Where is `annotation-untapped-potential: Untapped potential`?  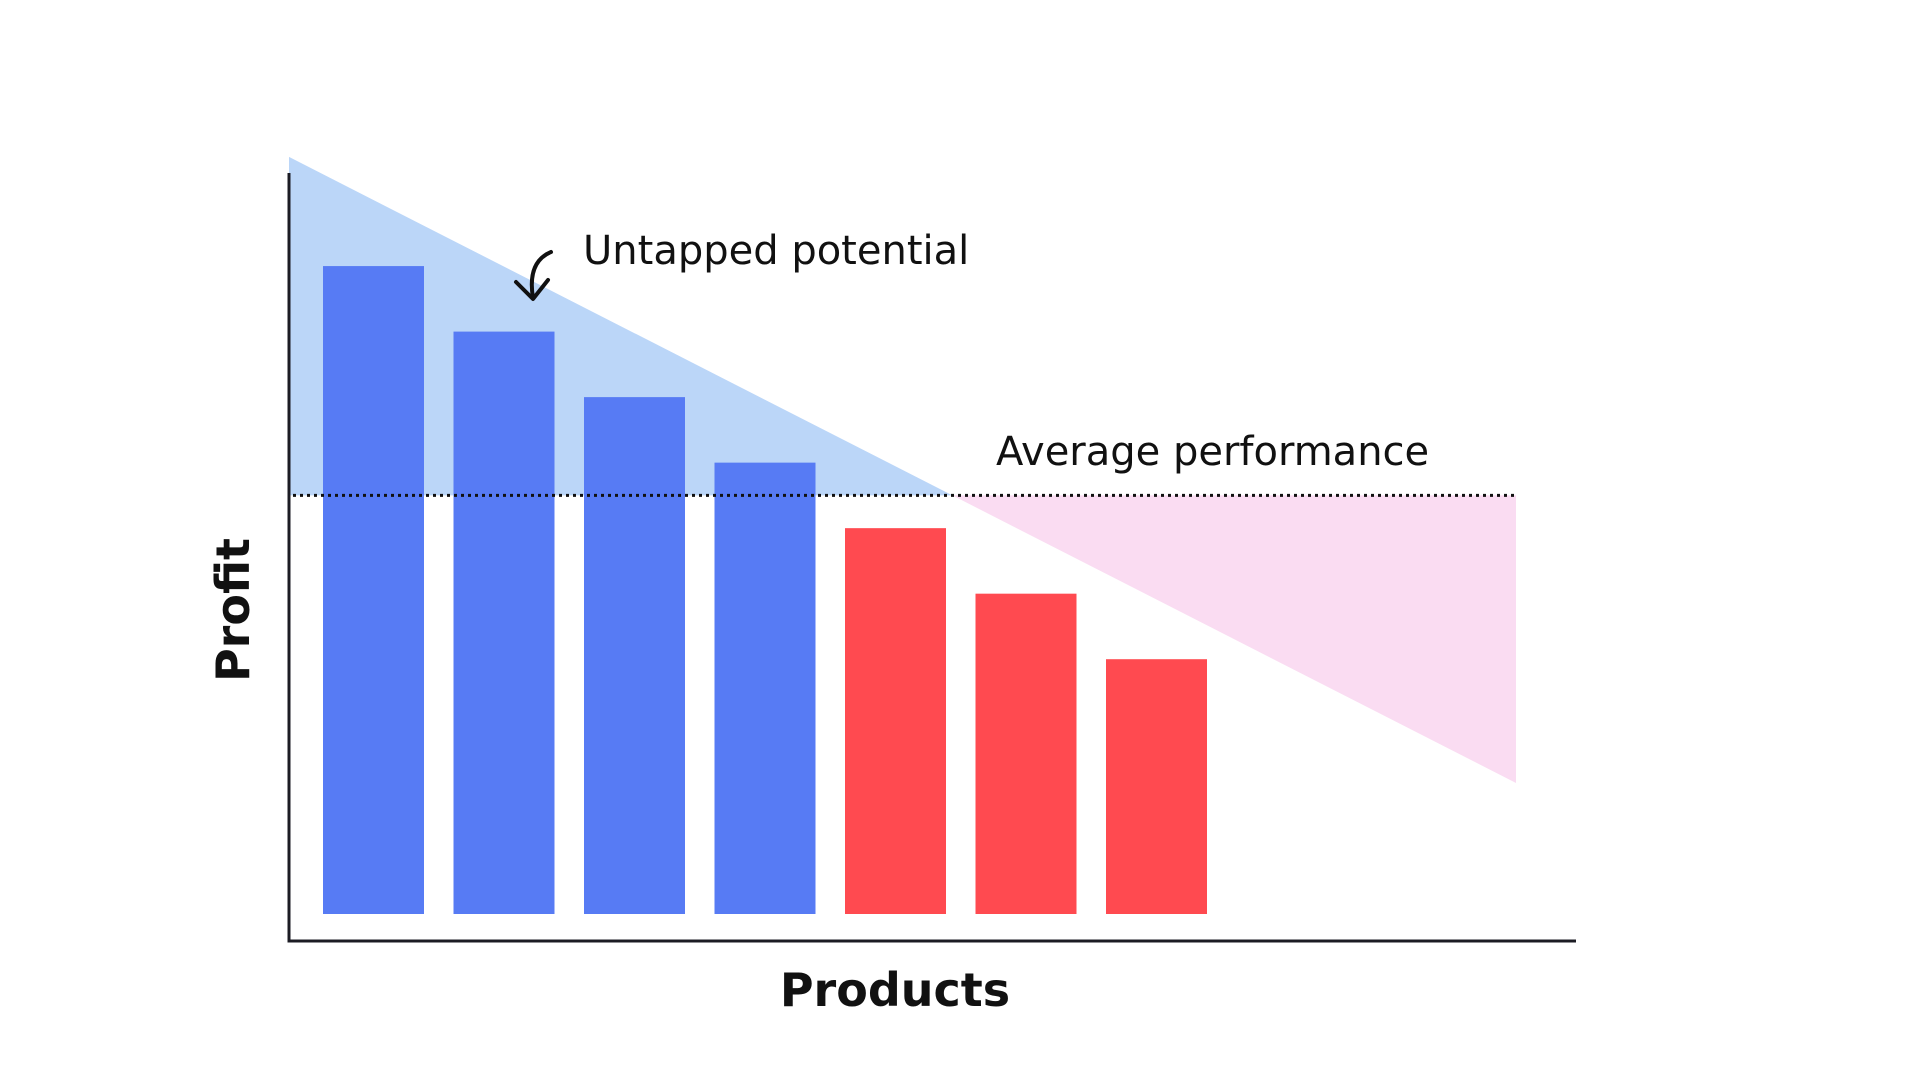 annotation-untapped-potential: Untapped potential is located at coordinates (776, 251).